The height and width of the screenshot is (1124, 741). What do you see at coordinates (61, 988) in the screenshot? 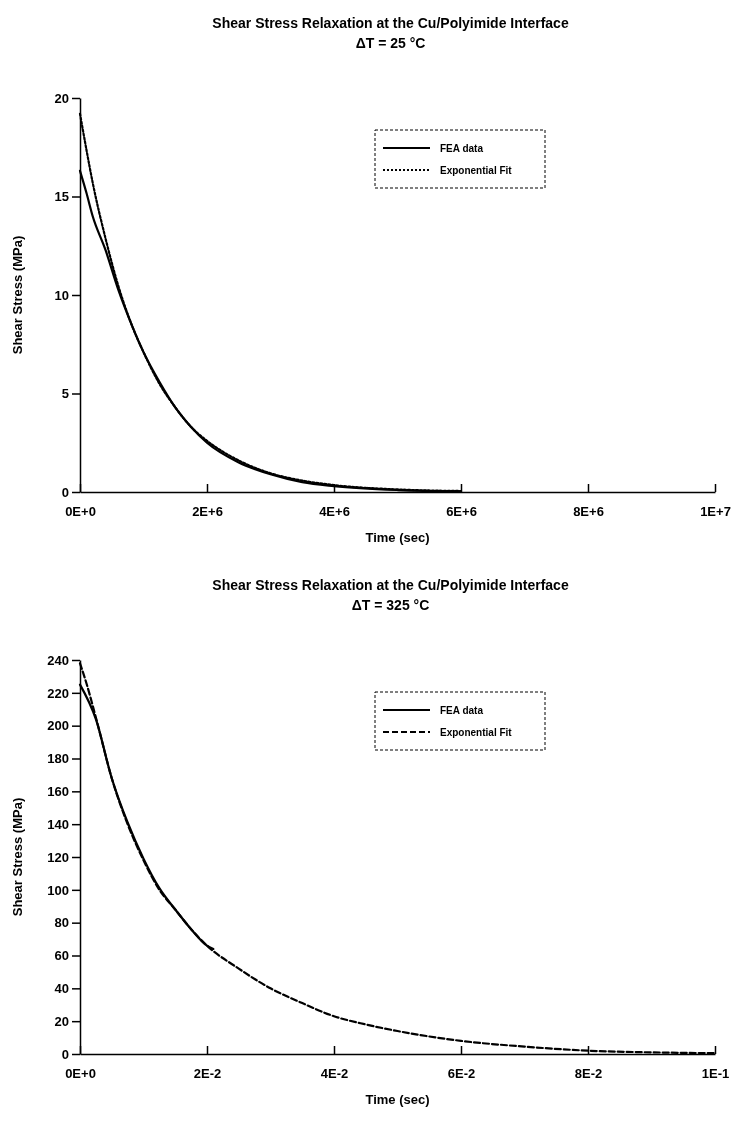
I see `y-tick-label: 40` at bounding box center [61, 988].